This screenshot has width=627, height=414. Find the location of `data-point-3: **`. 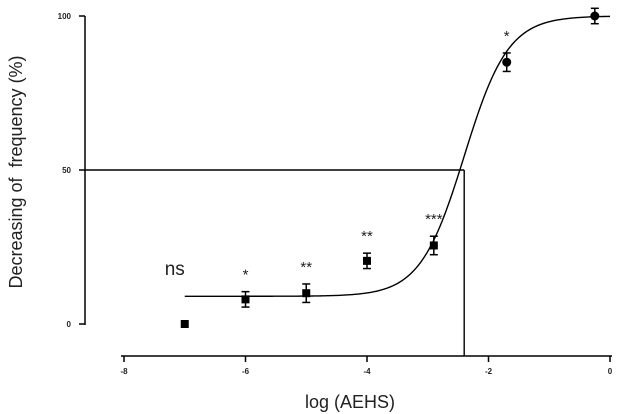

data-point-3: ** is located at coordinates (367, 249).